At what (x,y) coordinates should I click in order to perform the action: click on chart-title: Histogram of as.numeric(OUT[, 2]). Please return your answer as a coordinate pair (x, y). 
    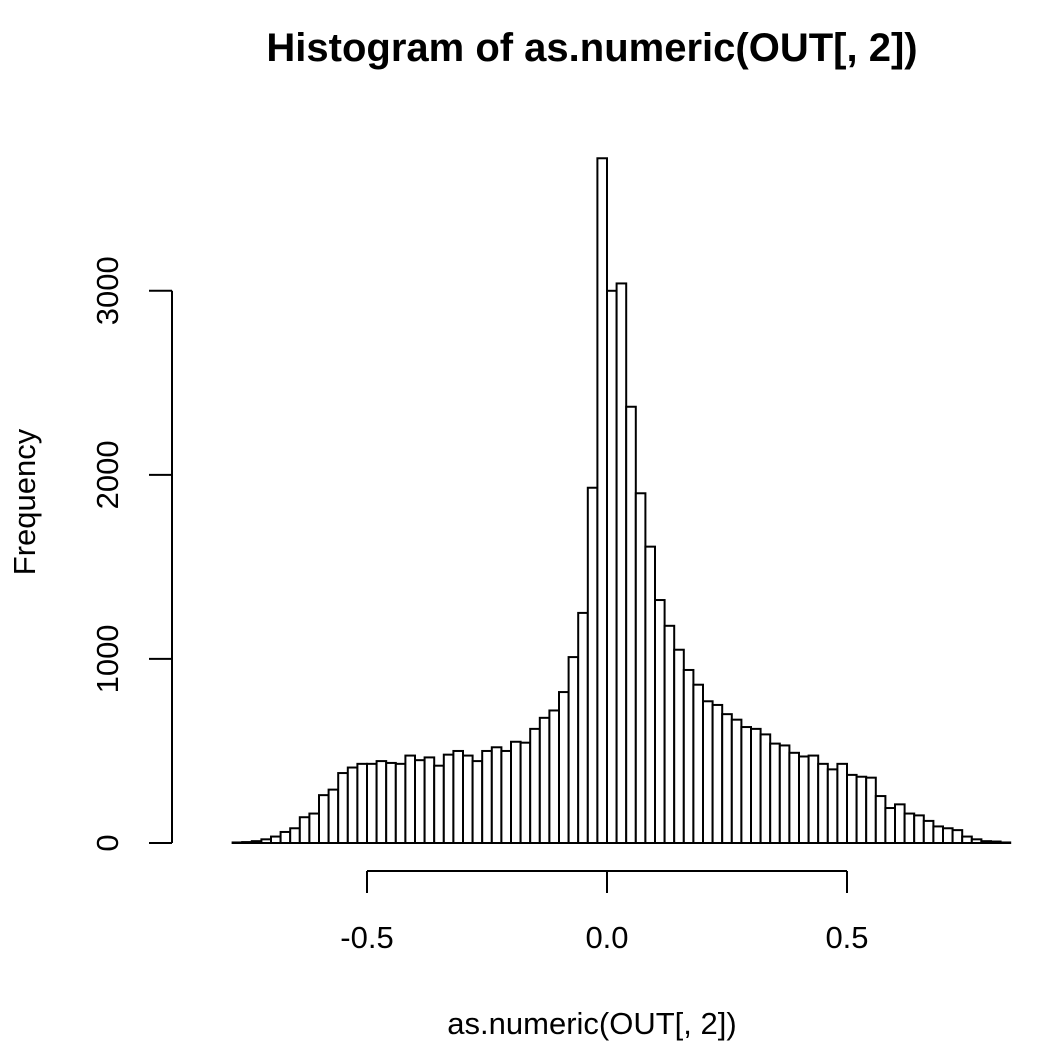
    Looking at the image, I should click on (591, 48).